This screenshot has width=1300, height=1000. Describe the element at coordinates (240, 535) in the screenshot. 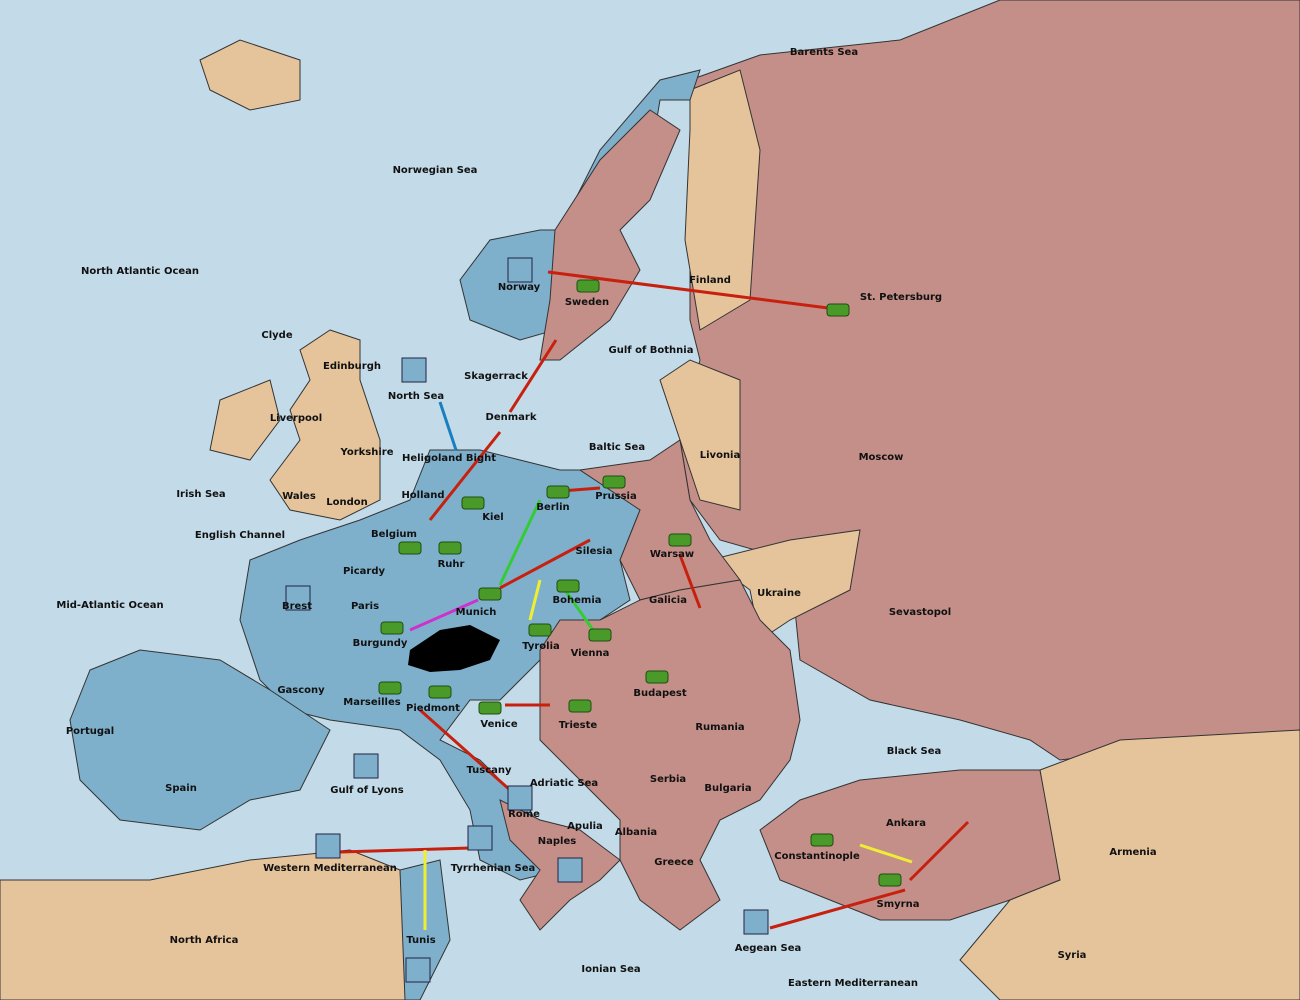

I see `region-label: English Channel` at that location.